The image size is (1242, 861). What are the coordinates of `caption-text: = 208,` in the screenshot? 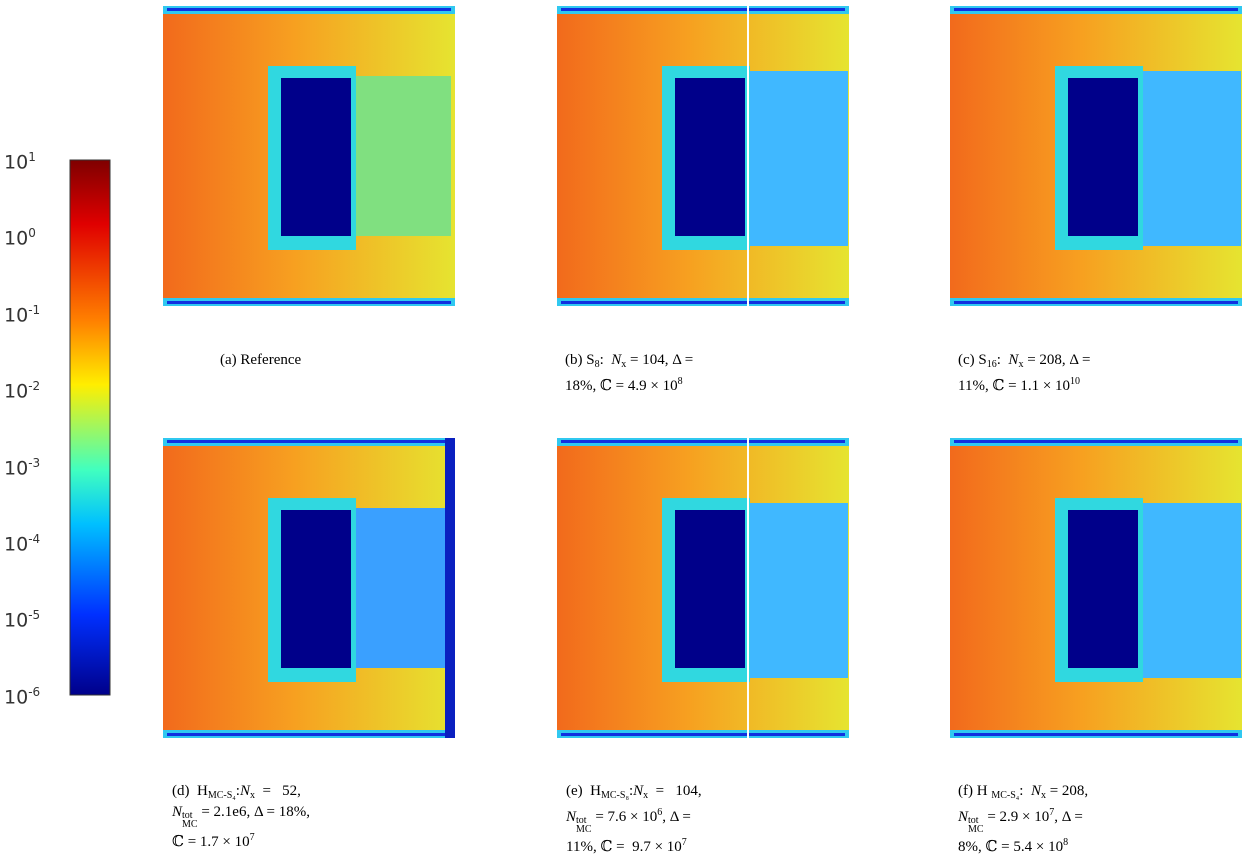 It's located at (1067, 791).